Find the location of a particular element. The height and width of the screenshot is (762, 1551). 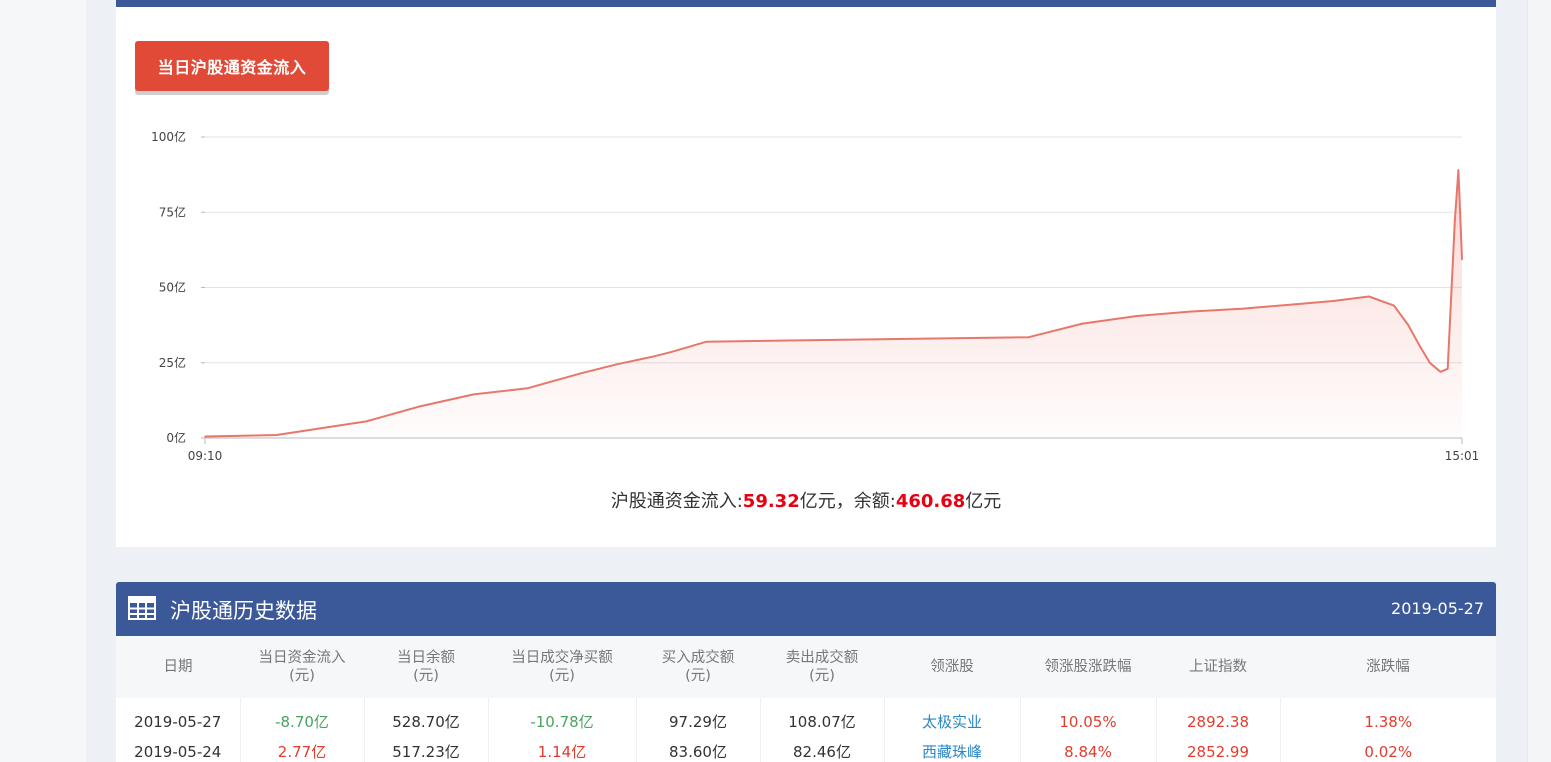

table-cell: 2019-05-24 is located at coordinates (178, 751).